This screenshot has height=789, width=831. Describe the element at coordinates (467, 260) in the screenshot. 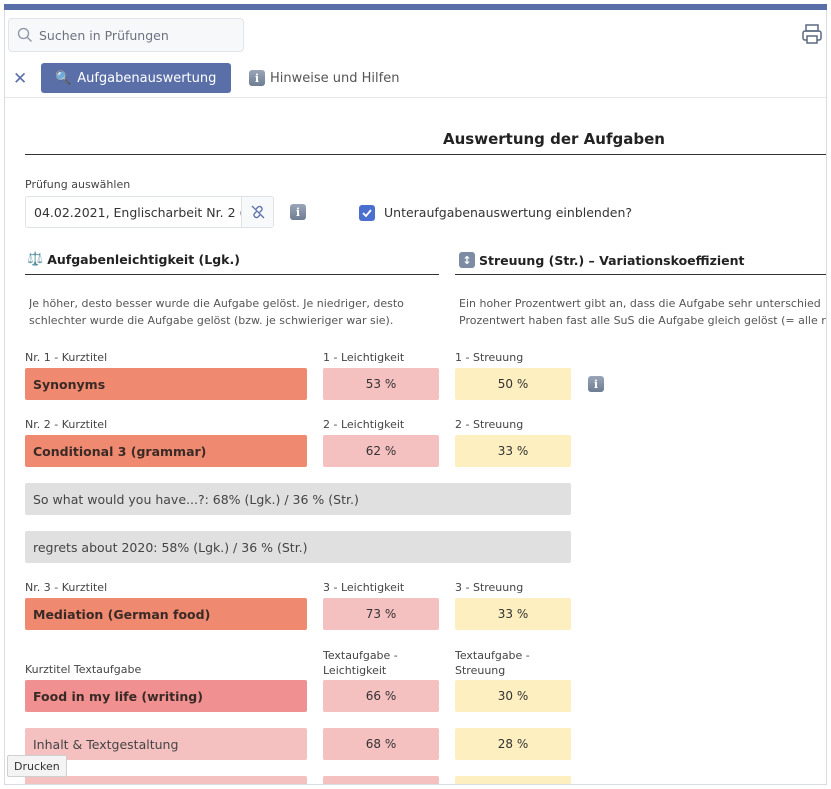

I see `updown-arrow-icon: ↕` at that location.